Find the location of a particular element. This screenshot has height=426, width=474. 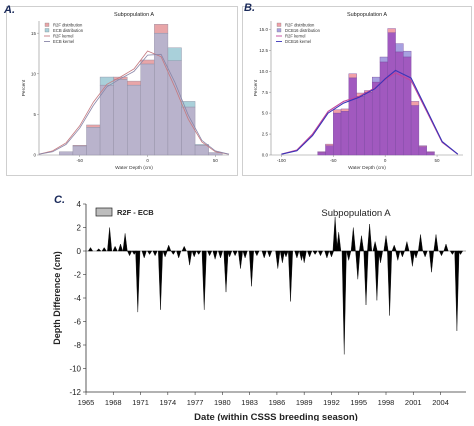

x-tick-label: 1968 is located at coordinates (113, 402).